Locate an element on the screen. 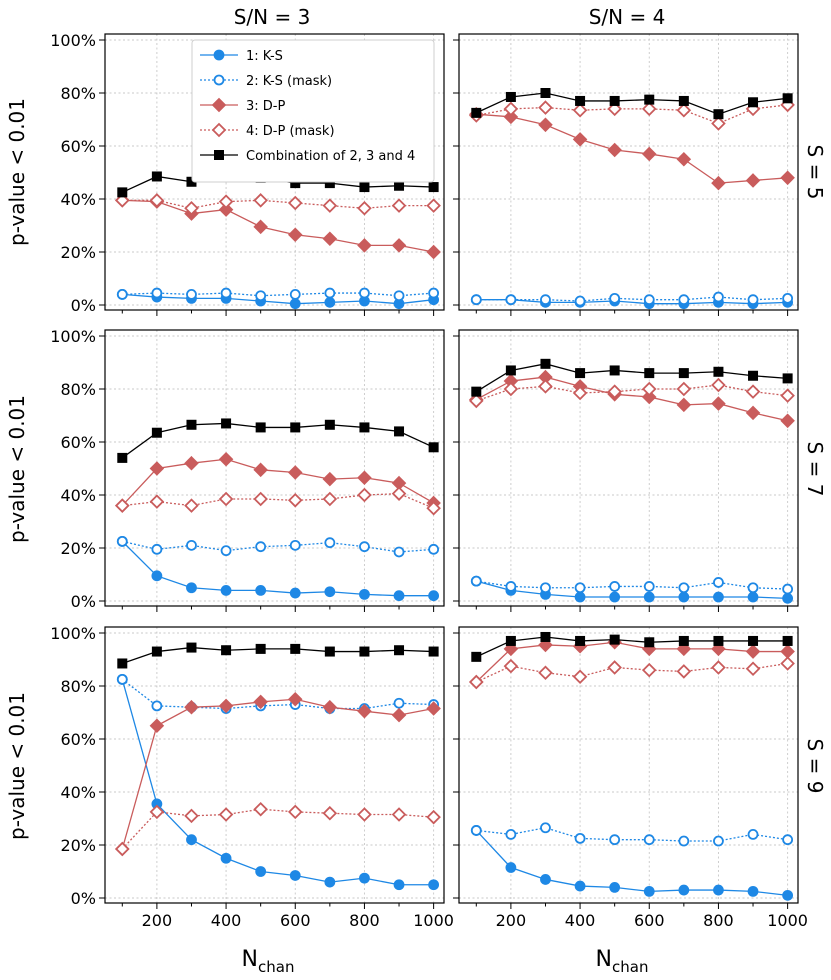  panel-r3-c2-series-2-line is located at coordinates (632, 834).